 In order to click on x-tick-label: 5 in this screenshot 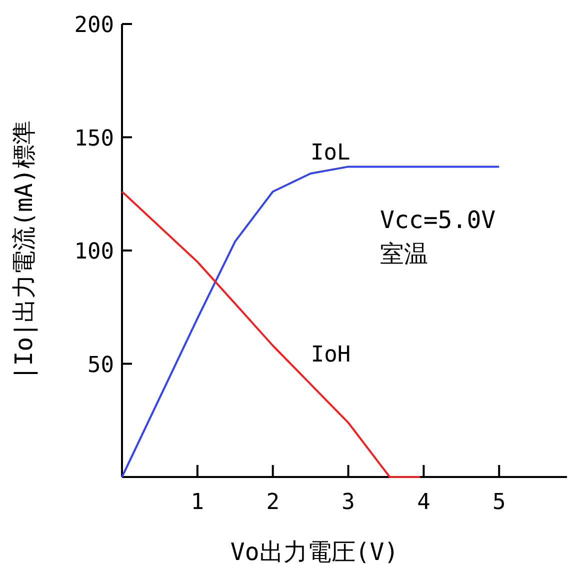, I will do `click(499, 502)`.